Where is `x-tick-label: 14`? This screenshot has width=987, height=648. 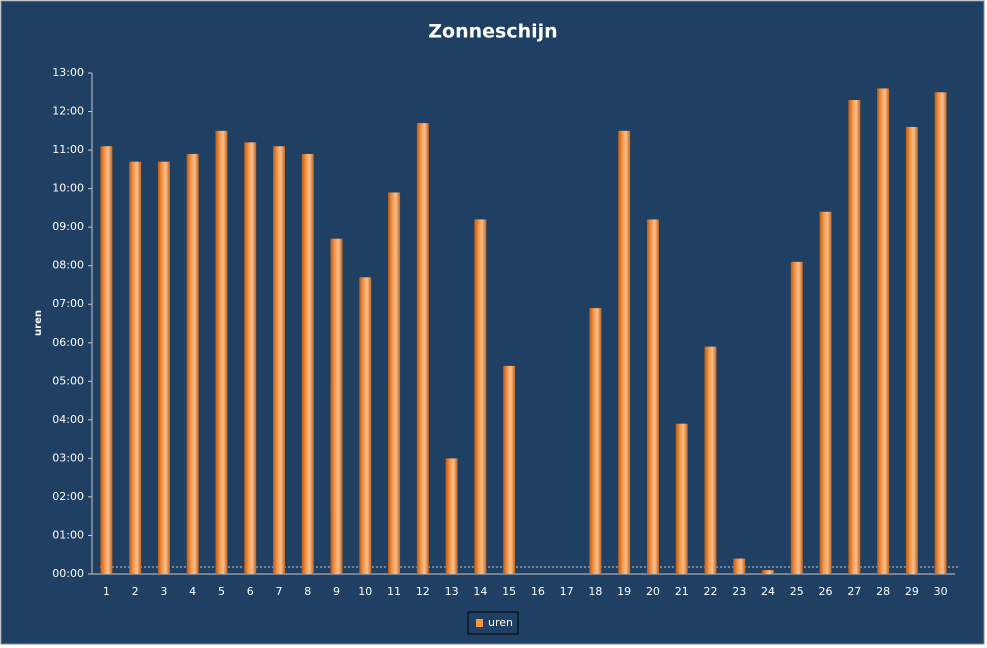 x-tick-label: 14 is located at coordinates (480, 591).